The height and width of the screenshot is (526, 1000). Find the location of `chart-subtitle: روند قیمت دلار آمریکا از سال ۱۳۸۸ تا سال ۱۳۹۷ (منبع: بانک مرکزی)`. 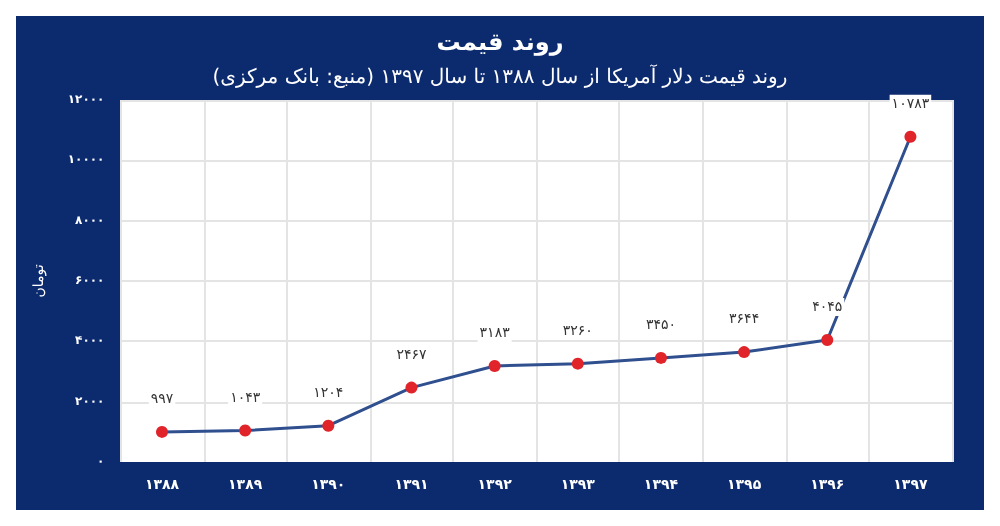

chart-subtitle: روند قیمت دلار آمریکا از سال ۱۳۸۸ تا سال ۱۳۹۷ (منبع: بانک مرکزی) is located at coordinates (500, 76).